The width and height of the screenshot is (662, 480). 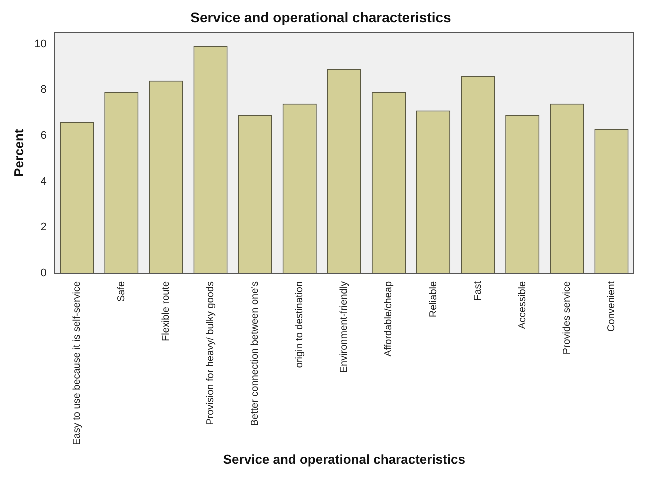 I want to click on y-tick-label: 0, so click(x=43, y=273).